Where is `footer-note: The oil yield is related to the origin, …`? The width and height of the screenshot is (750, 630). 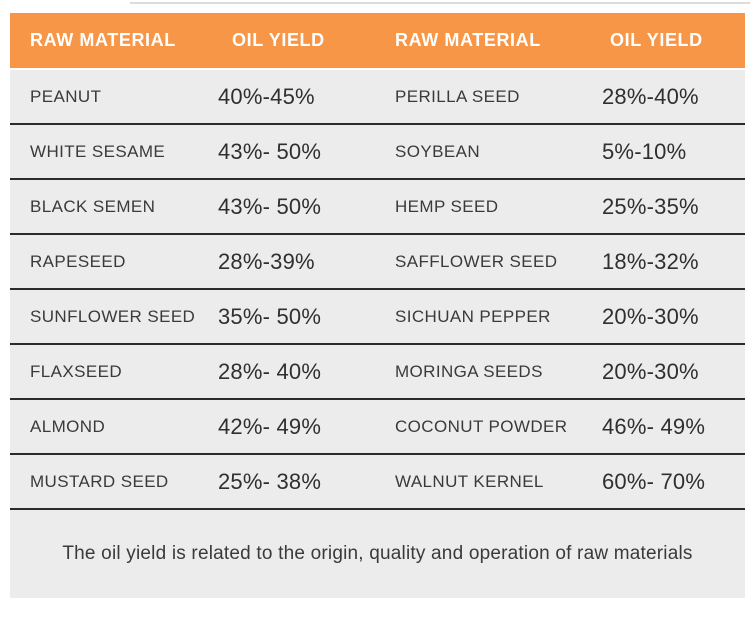 footer-note: The oil yield is related to the origin, … is located at coordinates (377, 554).